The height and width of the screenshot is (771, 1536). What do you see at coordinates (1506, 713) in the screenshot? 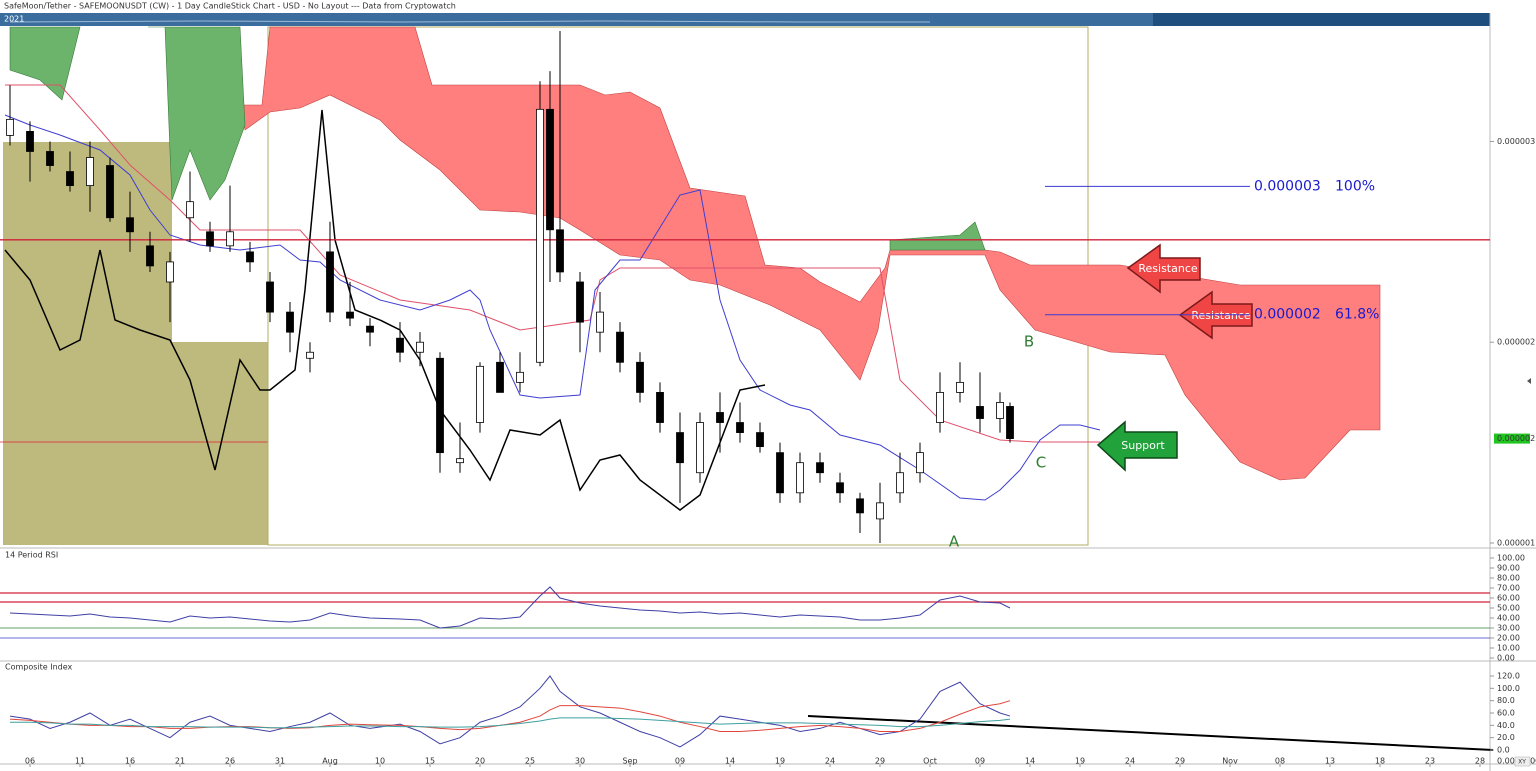
I see `y-tick-label: 60.0` at bounding box center [1506, 713].